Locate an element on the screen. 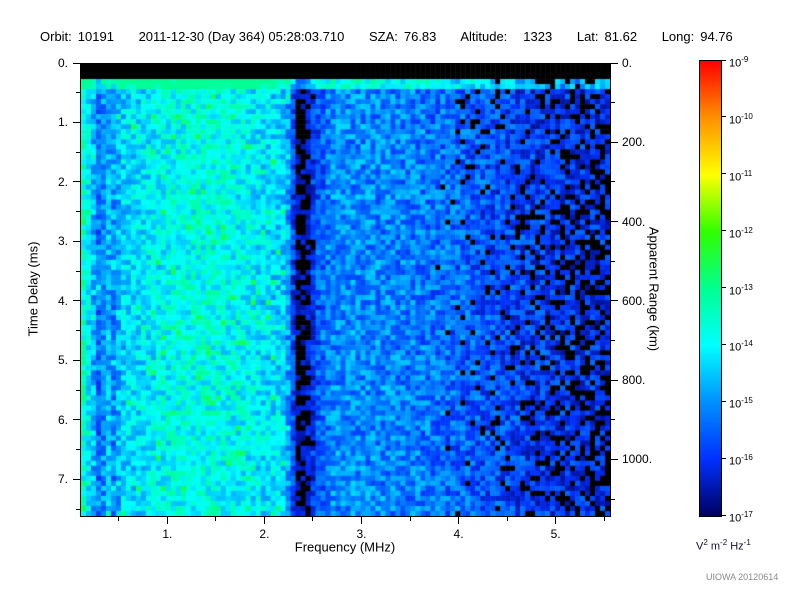 This screenshot has height=600, width=800. header-lat-label: Lat: is located at coordinates (587, 36).